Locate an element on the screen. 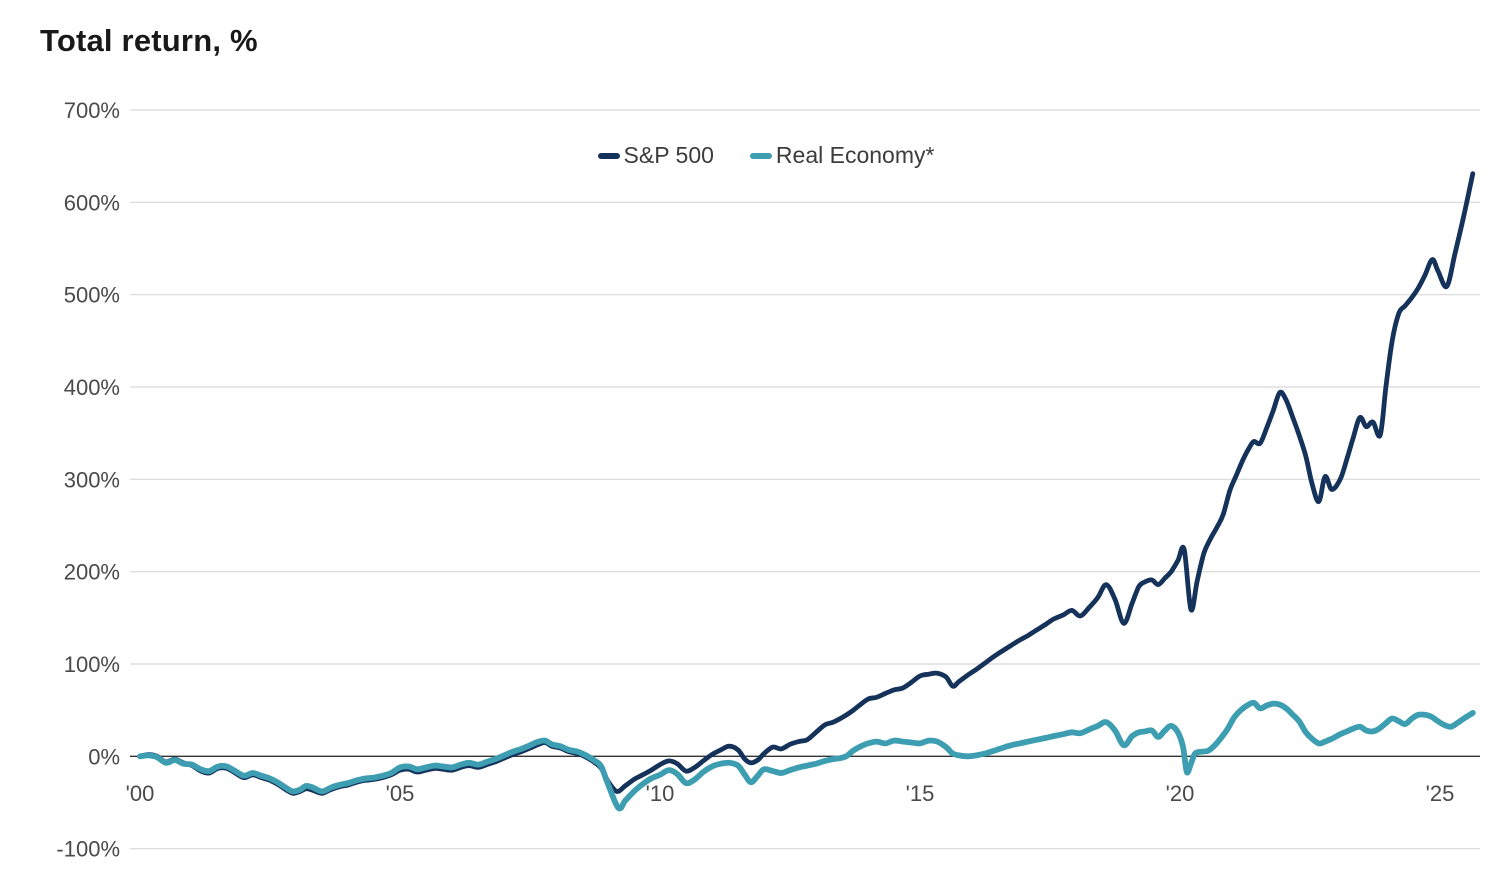 The image size is (1504, 887). legend-item-sp500: S&P 500 is located at coordinates (655, 155).